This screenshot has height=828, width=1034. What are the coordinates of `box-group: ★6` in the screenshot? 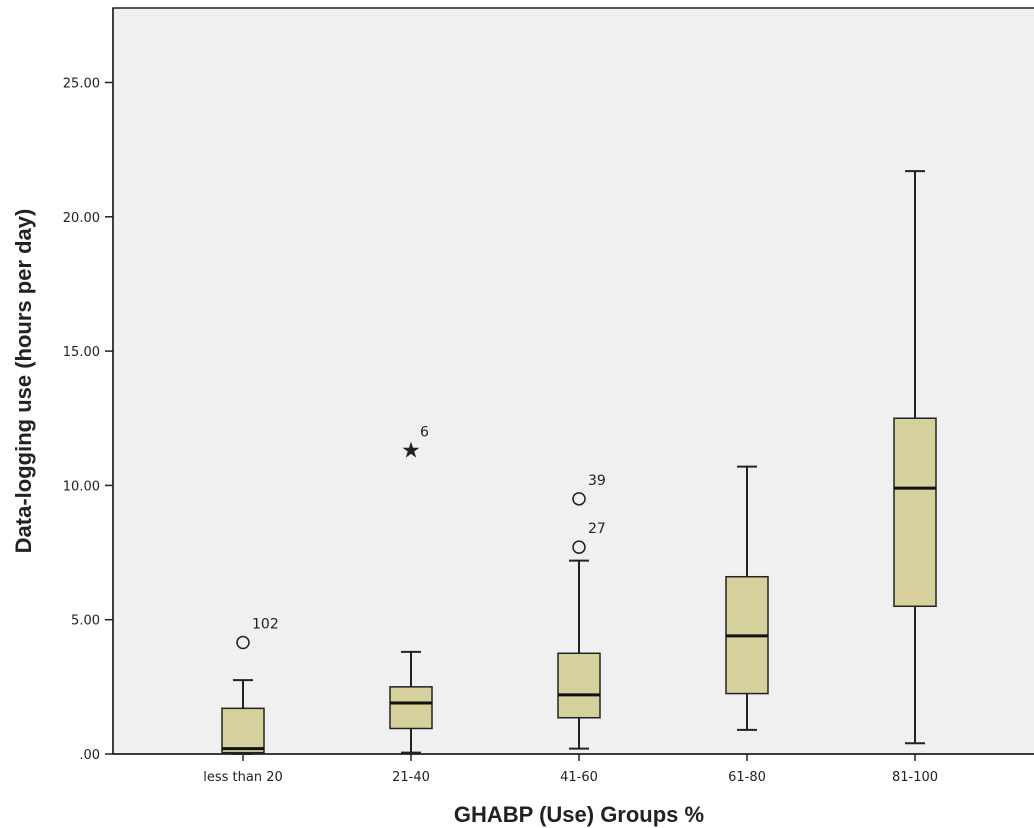 It's located at (411, 589).